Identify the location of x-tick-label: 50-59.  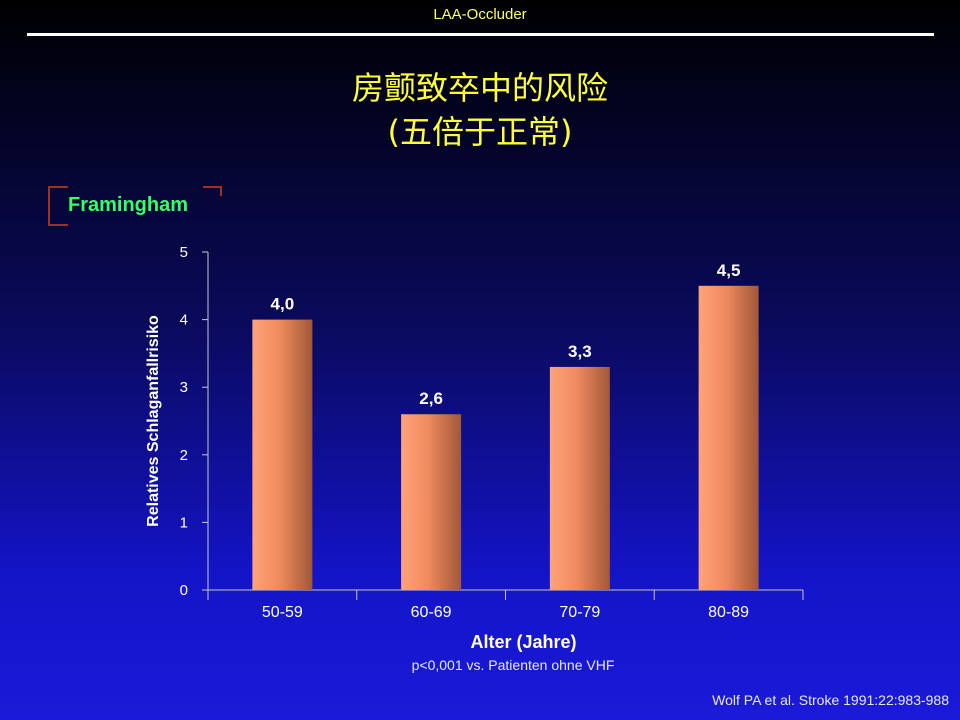
(282, 612).